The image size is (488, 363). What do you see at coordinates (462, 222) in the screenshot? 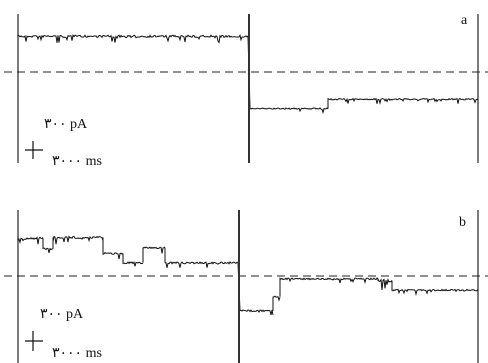
I see `panel-b-label: b` at bounding box center [462, 222].